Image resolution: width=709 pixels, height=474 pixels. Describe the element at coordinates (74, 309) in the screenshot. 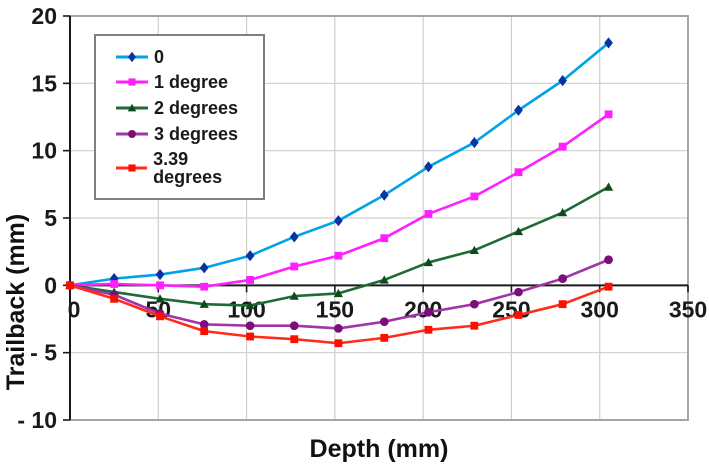

I see `x-tick-label: 0` at that location.